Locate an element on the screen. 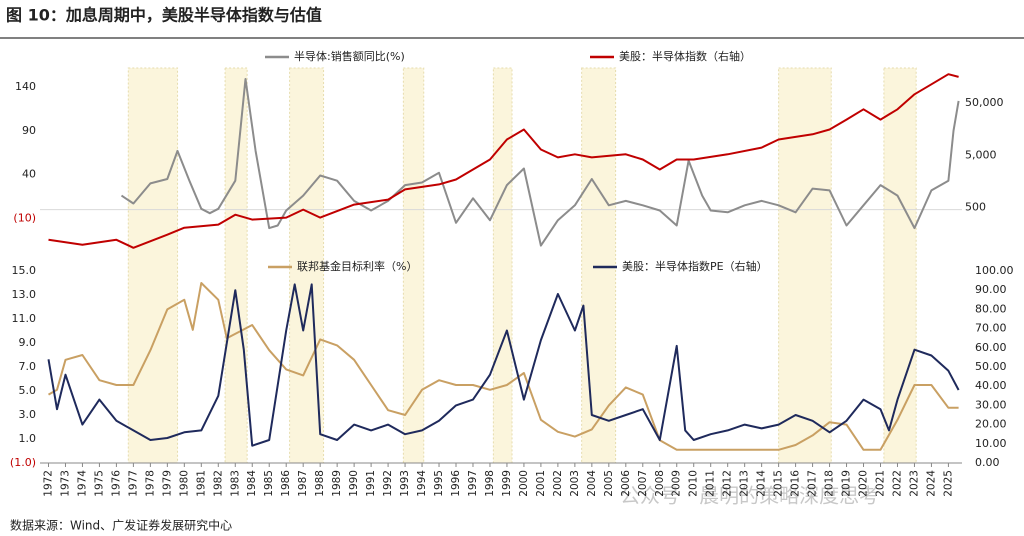 This screenshot has width=1024, height=536. y-tick-label: 7.0 is located at coordinates (28, 366).